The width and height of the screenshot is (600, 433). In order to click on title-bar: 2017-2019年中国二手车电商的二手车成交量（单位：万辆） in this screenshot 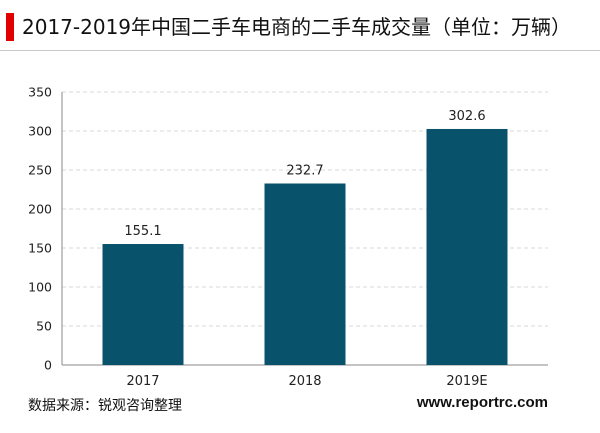, I will do `click(300, 27)`.